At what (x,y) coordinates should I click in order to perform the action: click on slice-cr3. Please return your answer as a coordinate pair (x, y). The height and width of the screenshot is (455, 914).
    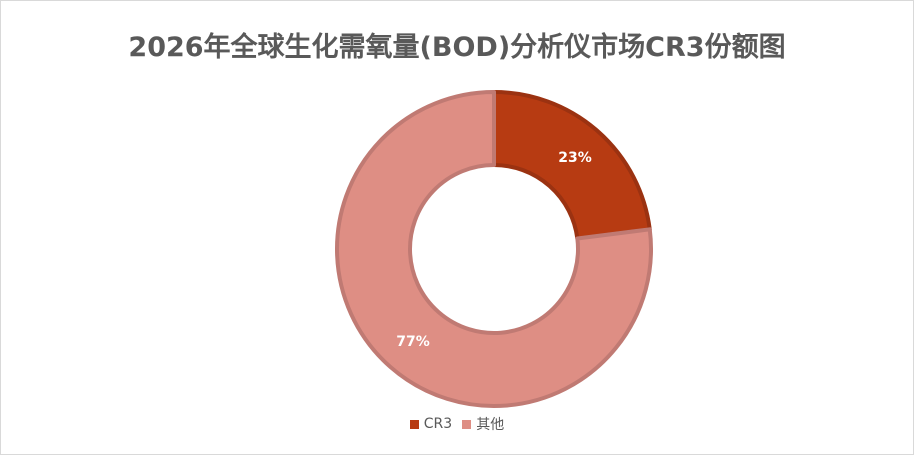
    Looking at the image, I should click on (572, 165).